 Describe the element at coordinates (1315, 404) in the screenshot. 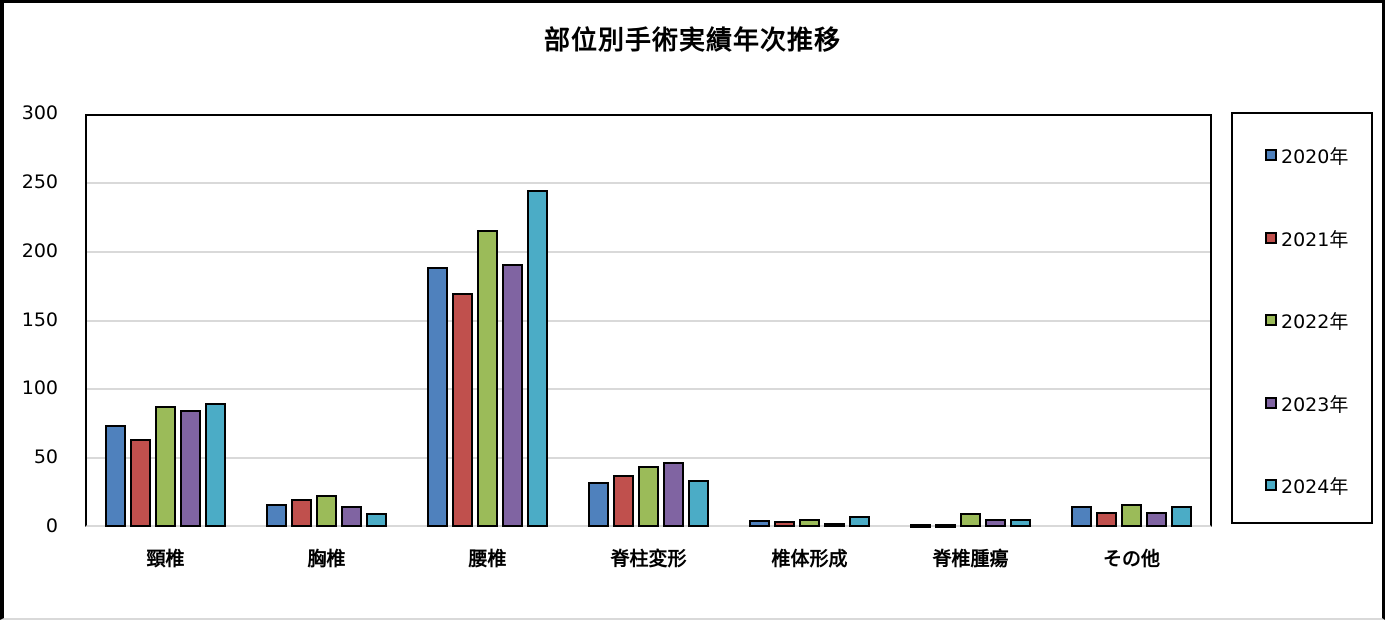

I see `legend-label: 2023年` at that location.